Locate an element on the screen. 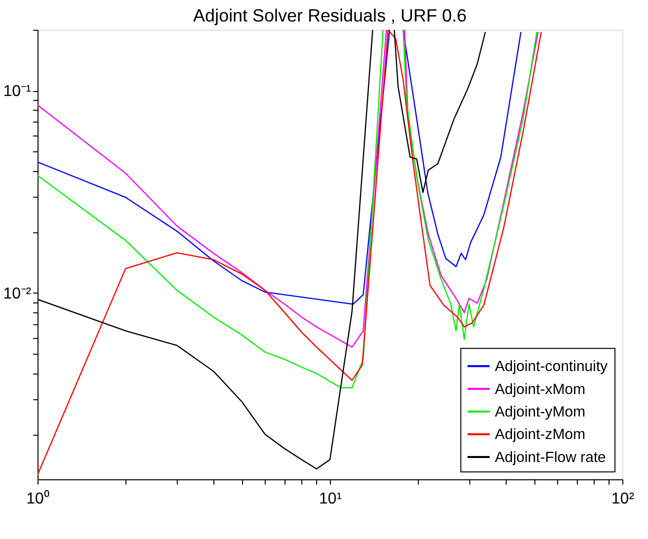  y-tick-label: 10⁻¹ is located at coordinates (17, 91).